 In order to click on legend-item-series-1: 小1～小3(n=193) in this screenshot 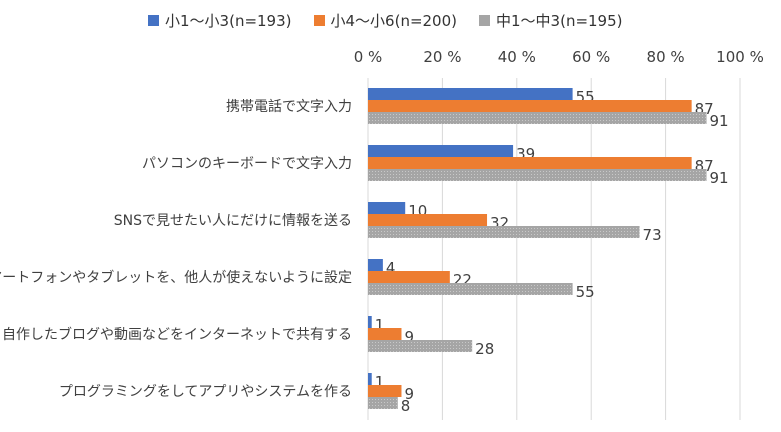, I will do `click(220, 20)`.